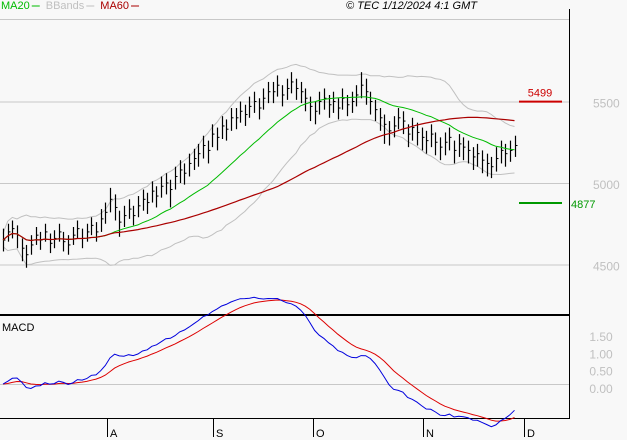  Describe the element at coordinates (531, 434) in the screenshot. I see `month-tick-label: D` at that location.